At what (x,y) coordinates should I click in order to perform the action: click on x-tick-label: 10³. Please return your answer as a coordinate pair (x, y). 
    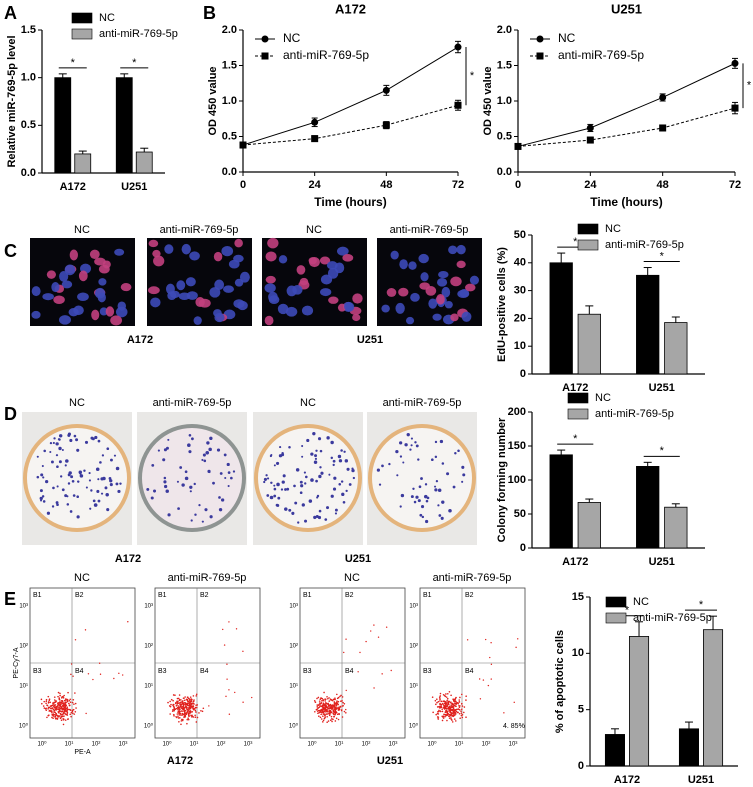
    Looking at the image, I should click on (513, 745).